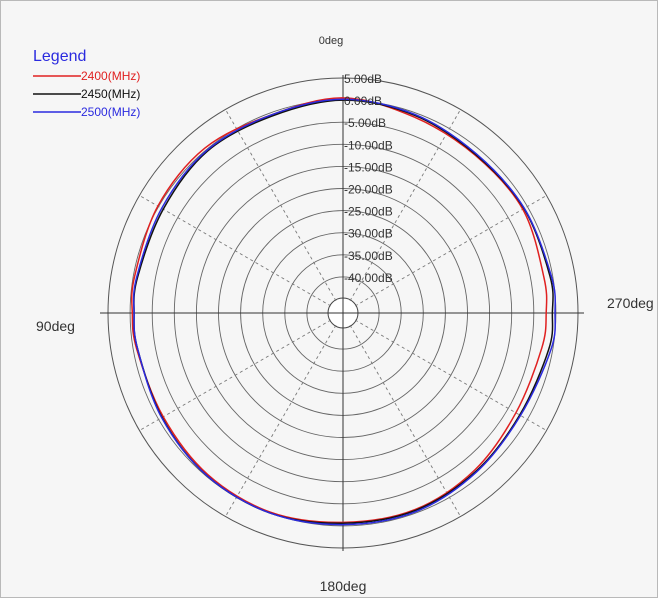 This screenshot has width=658, height=598. What do you see at coordinates (110, 112) in the screenshot?
I see `legend-label-2500: 2500(MHz)` at bounding box center [110, 112].